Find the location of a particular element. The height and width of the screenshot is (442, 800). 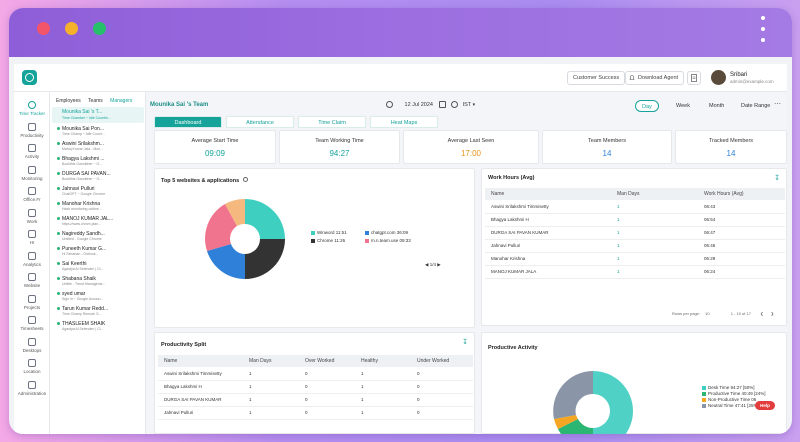

next-page-icon: ❯ is located at coordinates (772, 313).